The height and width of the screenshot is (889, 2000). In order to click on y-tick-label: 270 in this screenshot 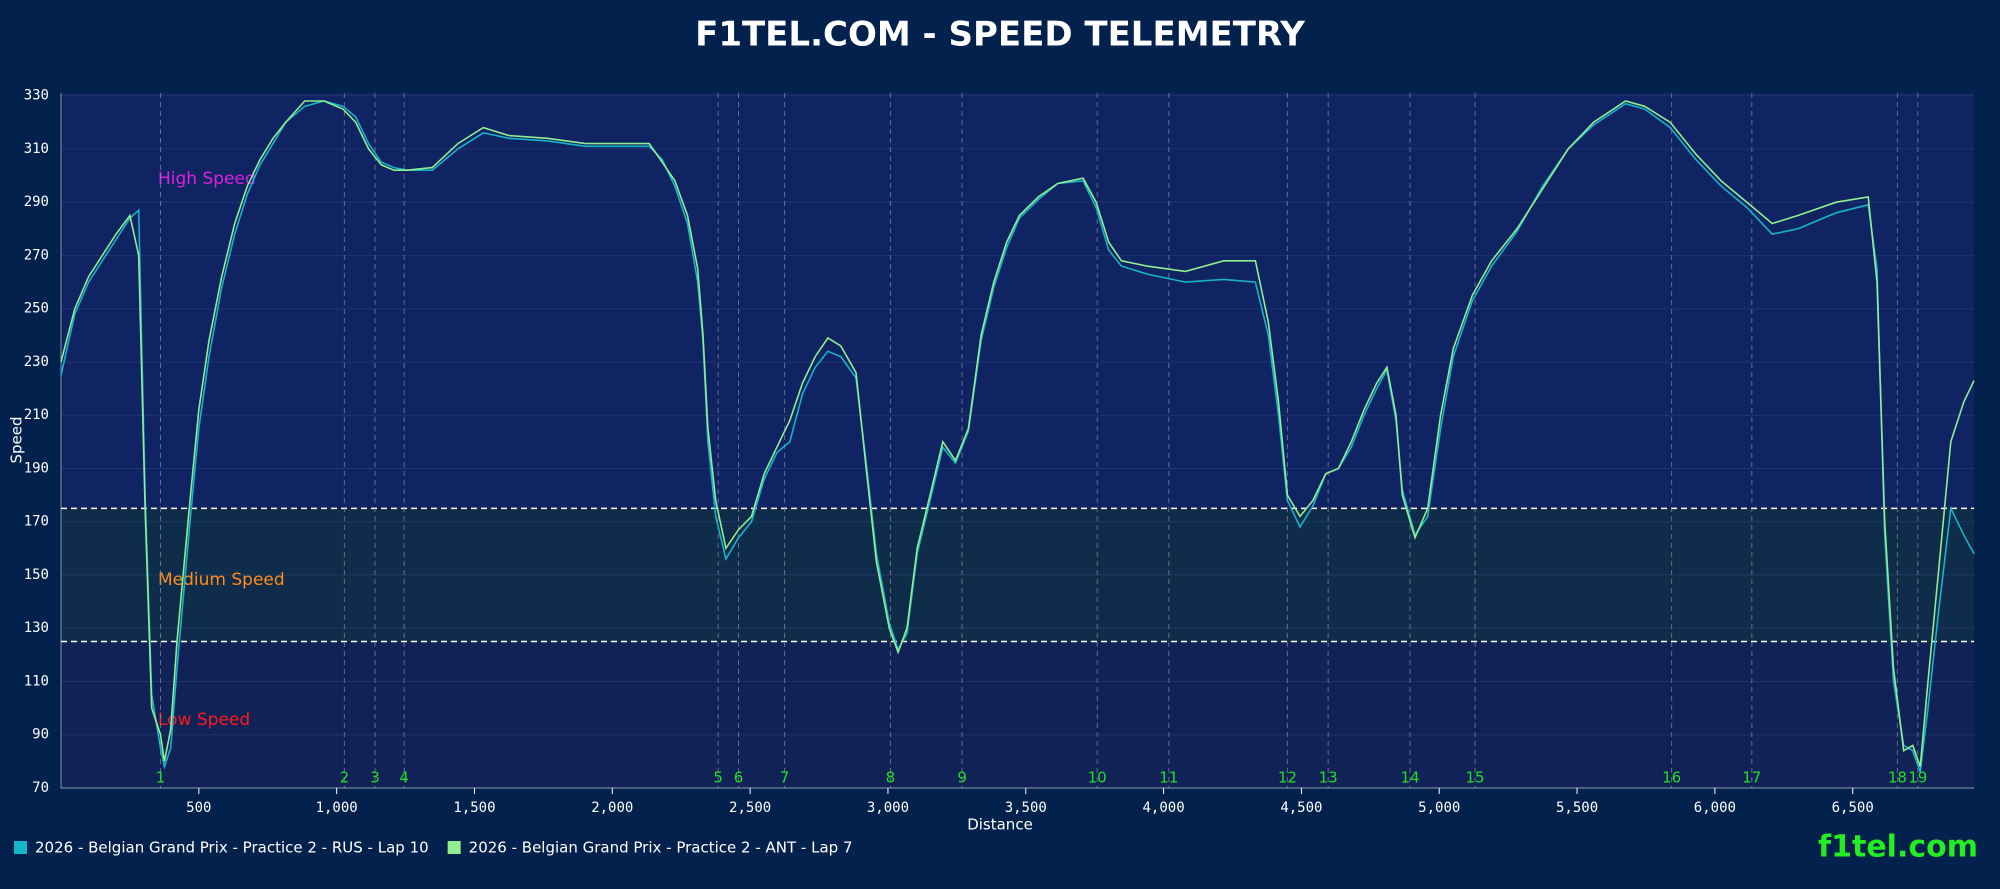, I will do `click(36, 255)`.